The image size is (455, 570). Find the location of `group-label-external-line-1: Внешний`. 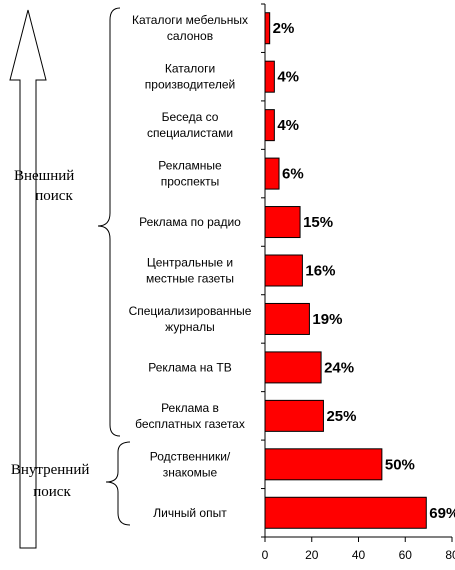

group-label-external-line-1: Внешний is located at coordinates (44, 176).